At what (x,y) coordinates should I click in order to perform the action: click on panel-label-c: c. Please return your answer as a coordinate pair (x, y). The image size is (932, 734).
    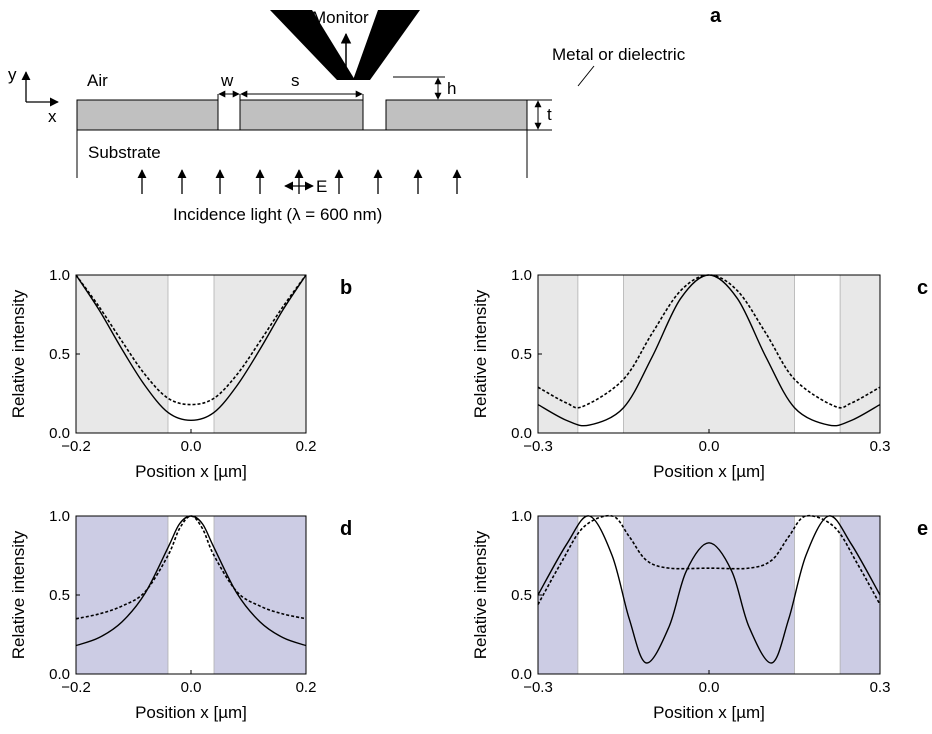
    Looking at the image, I should click on (922, 288).